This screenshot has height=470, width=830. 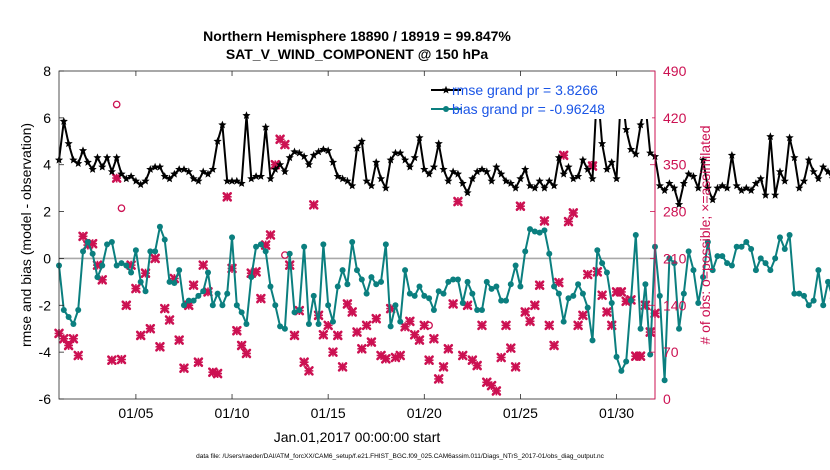 What do you see at coordinates (47, 212) in the screenshot?
I see `y-tick-label-left: 2` at bounding box center [47, 212].